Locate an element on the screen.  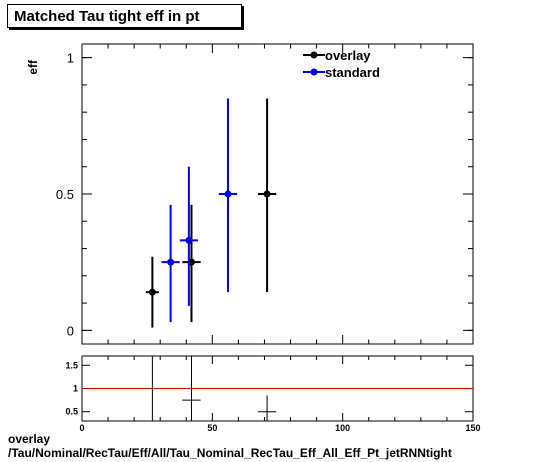
footer-line-1: overlay is located at coordinates (29, 439).